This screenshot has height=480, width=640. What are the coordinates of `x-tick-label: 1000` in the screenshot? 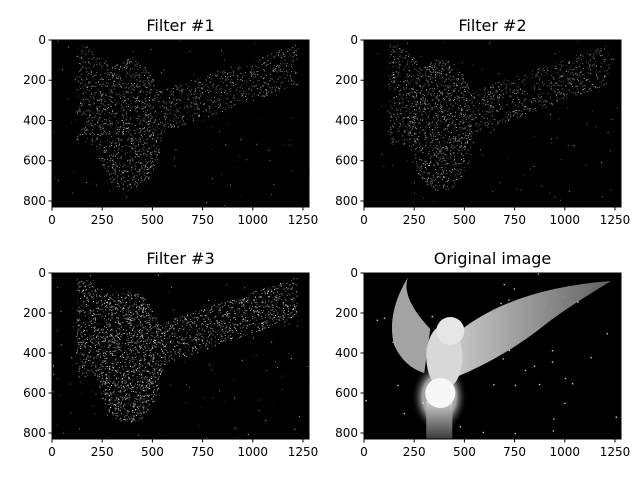 It's located at (565, 220).